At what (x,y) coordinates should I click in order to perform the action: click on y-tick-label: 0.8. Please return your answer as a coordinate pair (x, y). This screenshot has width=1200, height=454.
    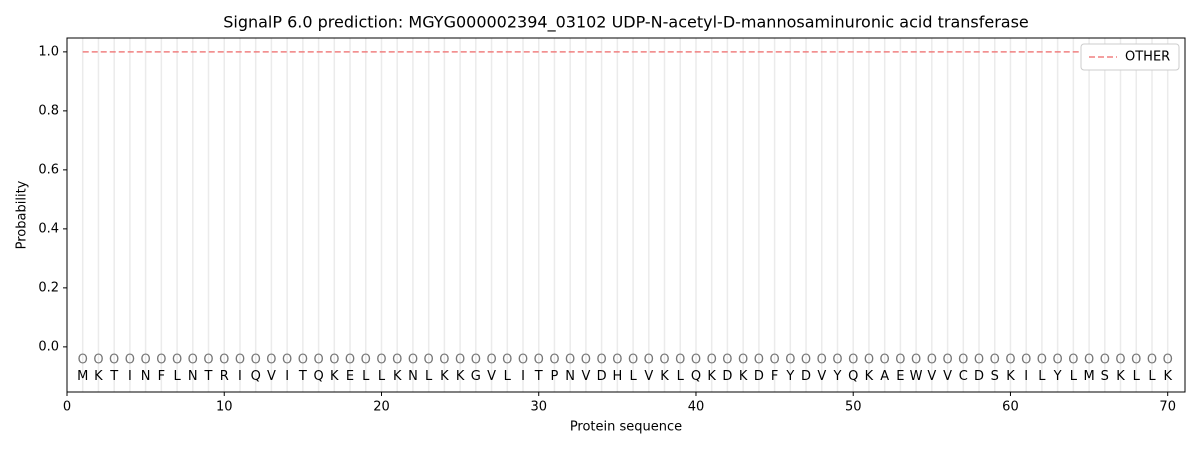
    Looking at the image, I should click on (48, 110).